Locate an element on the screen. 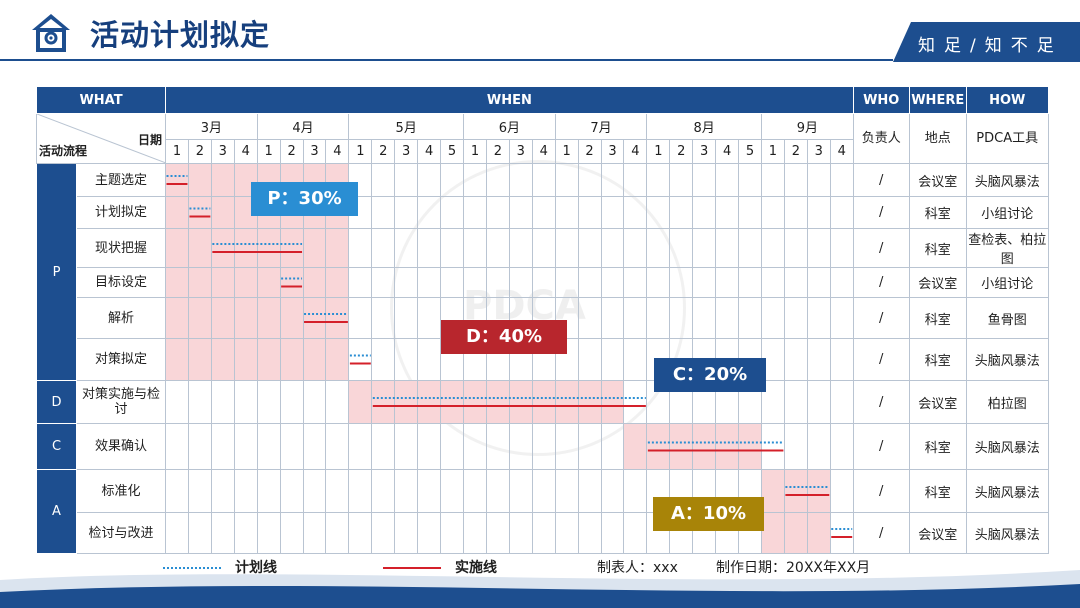  plan-line-label: 计划线 is located at coordinates (256, 568).